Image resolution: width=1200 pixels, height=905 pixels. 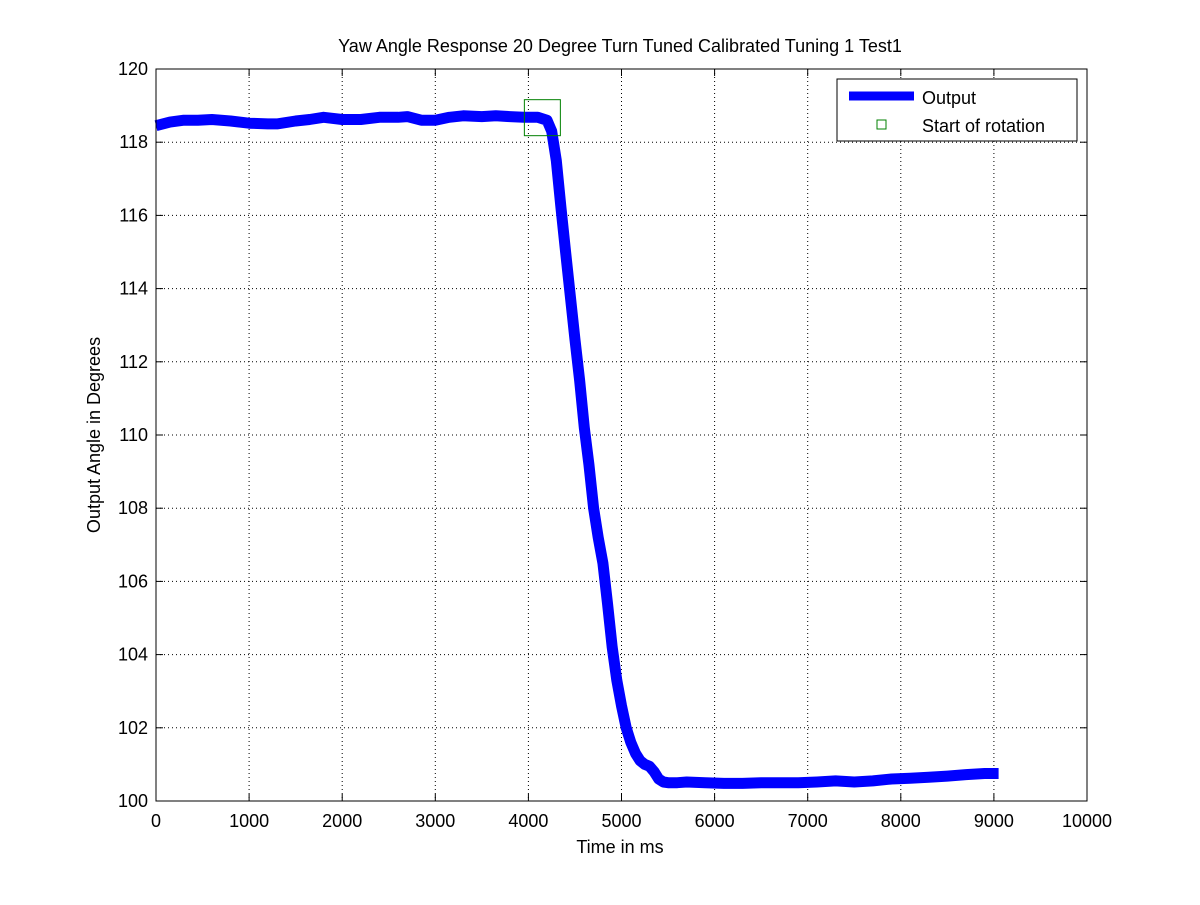 I want to click on y-tick-label: 112, so click(x=133, y=362).